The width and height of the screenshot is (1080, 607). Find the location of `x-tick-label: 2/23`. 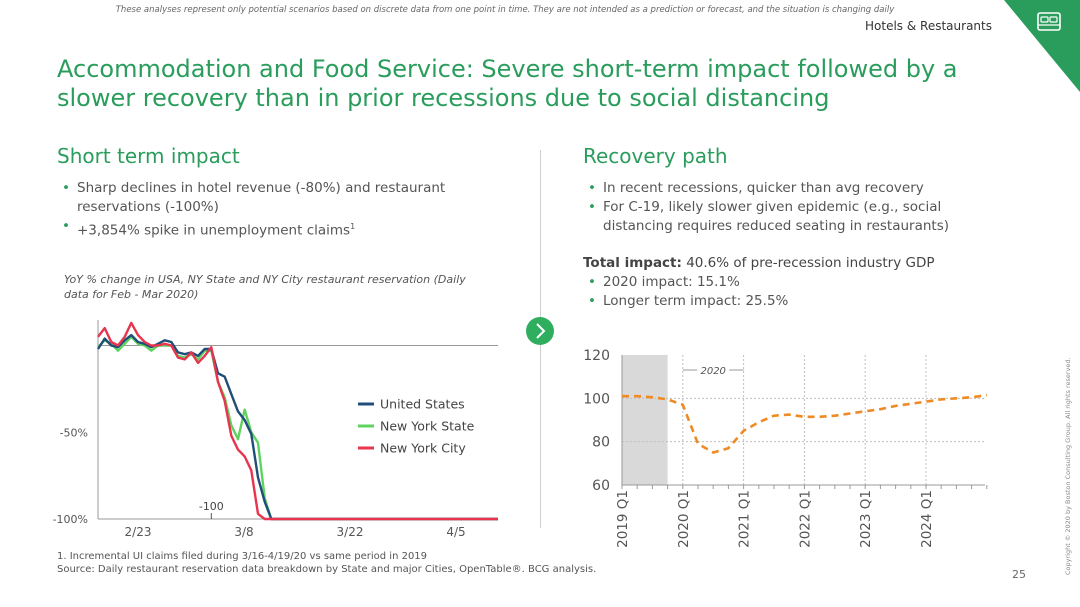

x-tick-label: 2/23 is located at coordinates (138, 532).